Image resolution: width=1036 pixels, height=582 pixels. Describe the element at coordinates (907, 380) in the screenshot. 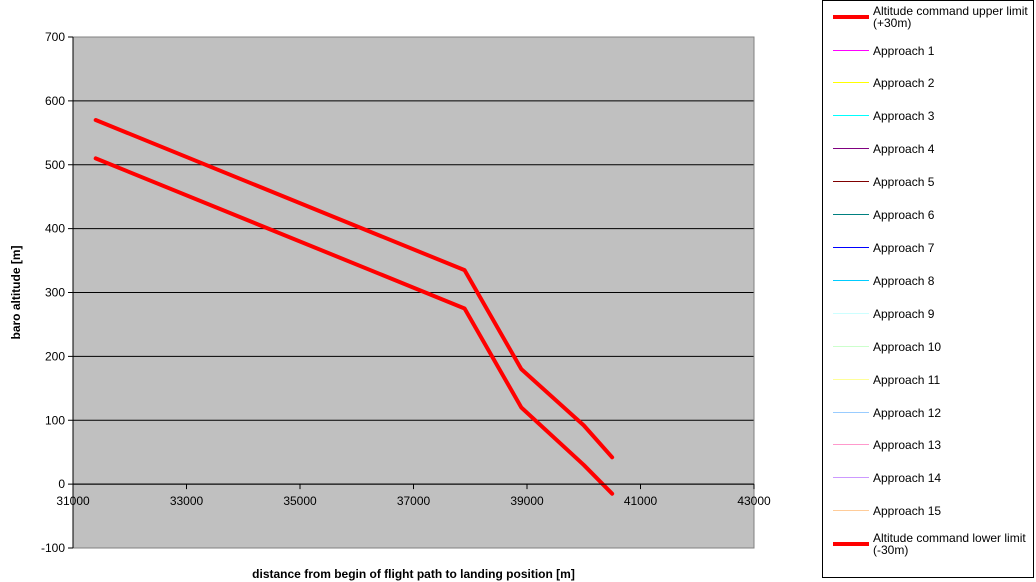

I see `legend-label: Approach 11` at that location.